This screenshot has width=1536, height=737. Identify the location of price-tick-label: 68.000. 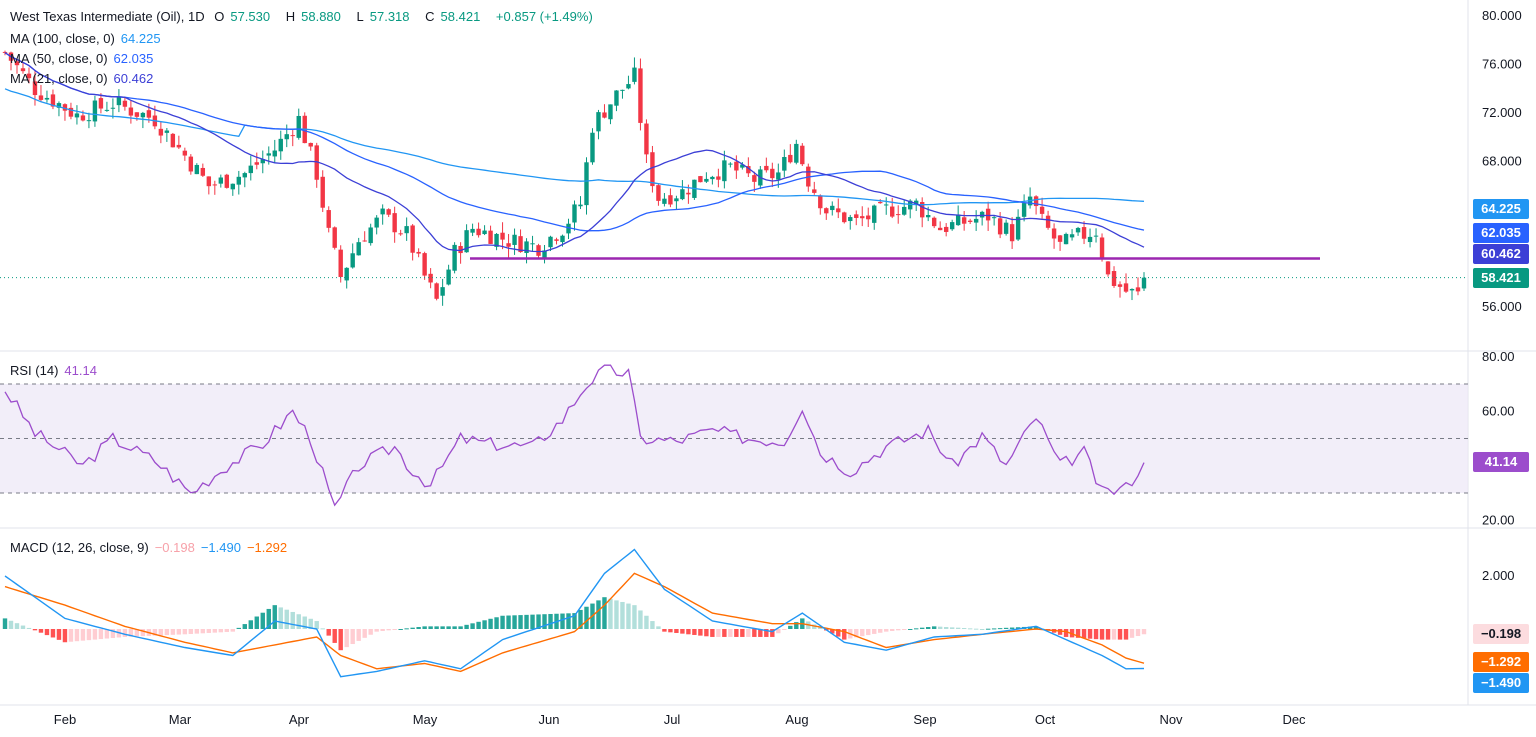
(1502, 161).